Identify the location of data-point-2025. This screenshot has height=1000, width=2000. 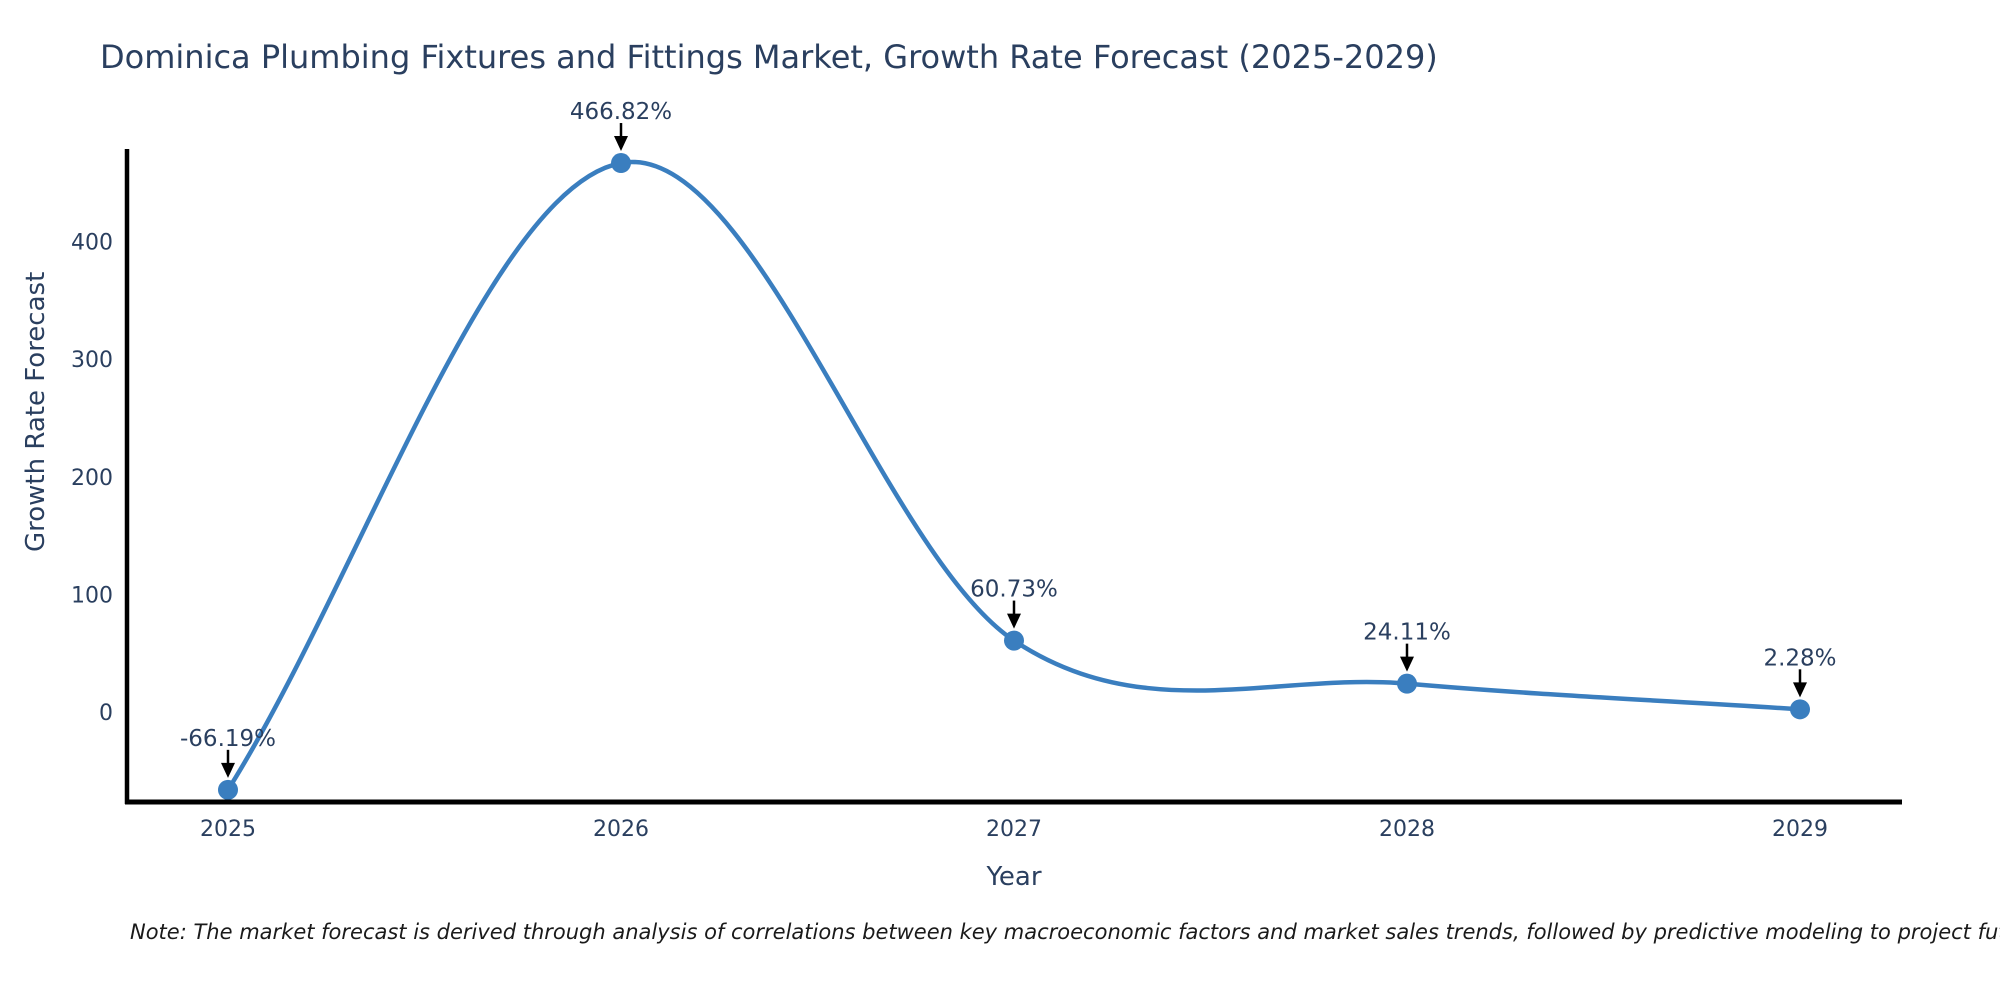
(228, 789).